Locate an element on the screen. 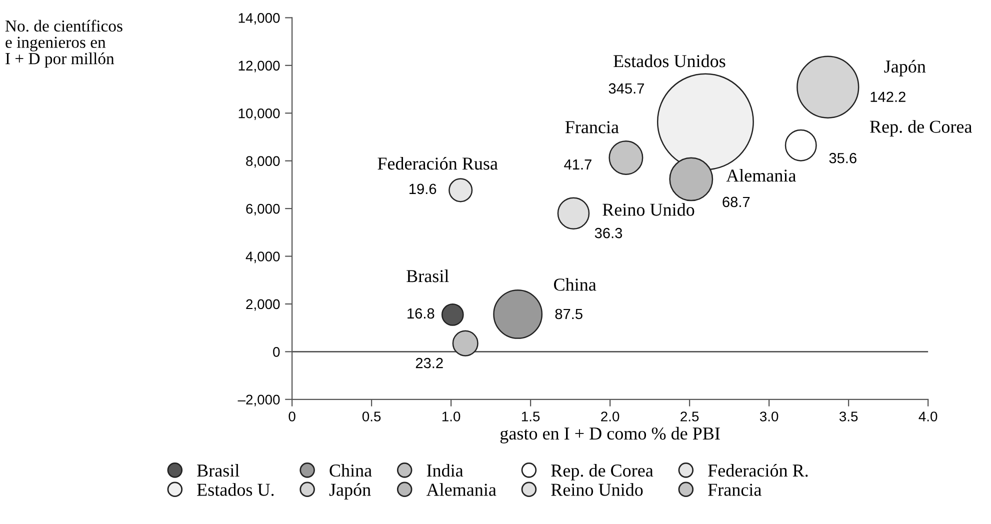  legend-label: Japón is located at coordinates (350, 491).